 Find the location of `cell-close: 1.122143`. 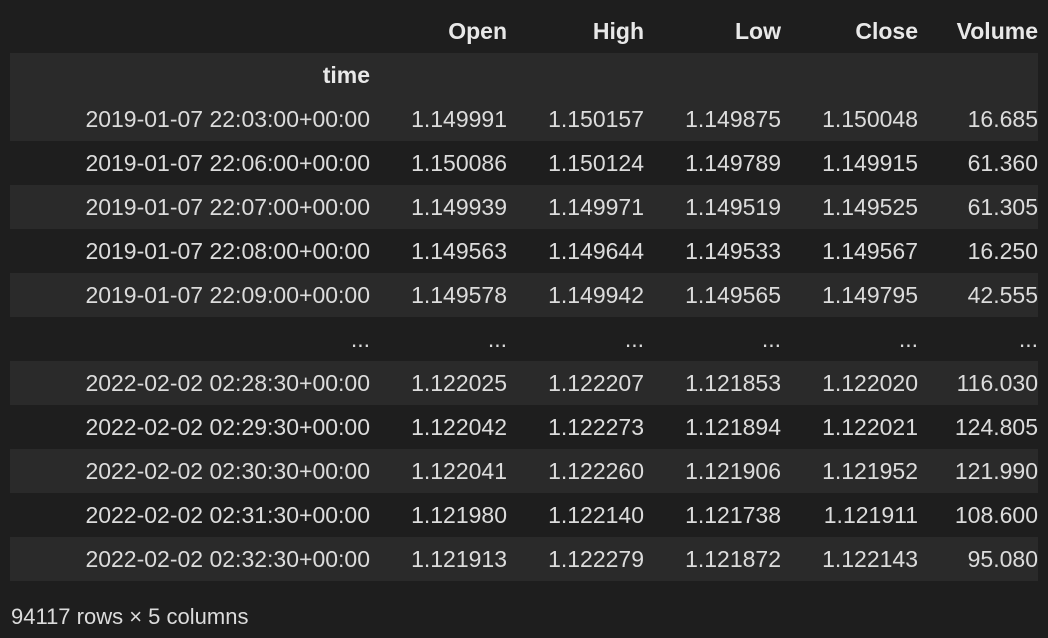

cell-close: 1.122143 is located at coordinates (849, 559).